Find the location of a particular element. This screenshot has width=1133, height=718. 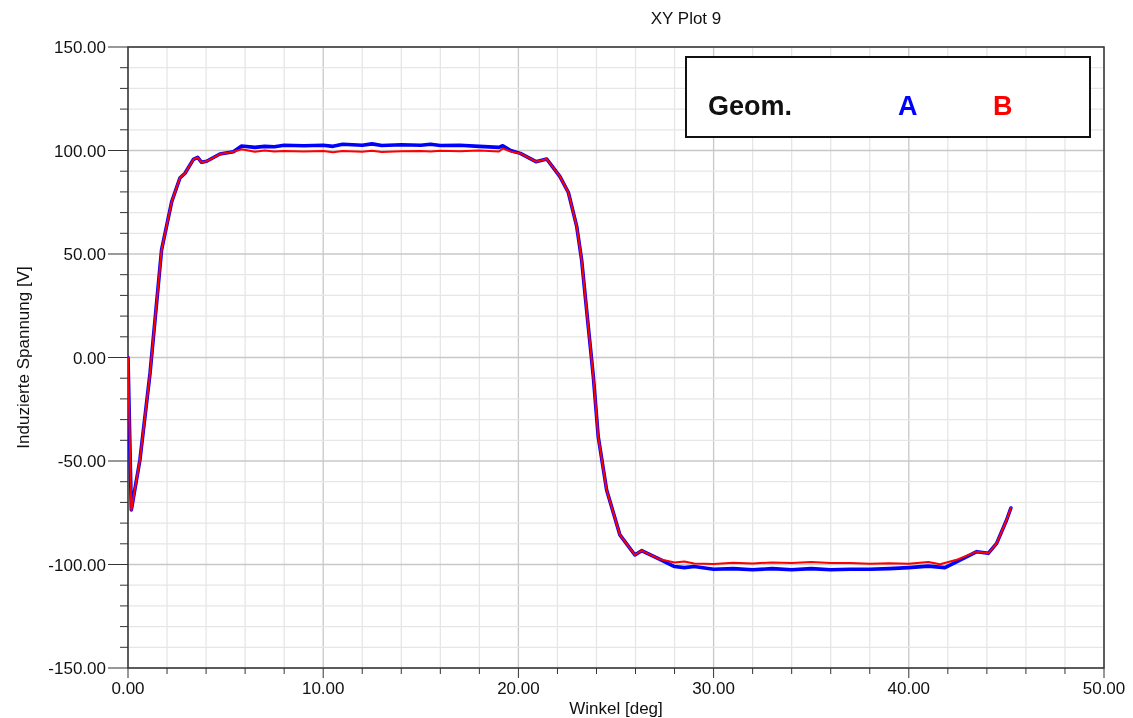

x-tick-label: 10.00 is located at coordinates (323, 688).